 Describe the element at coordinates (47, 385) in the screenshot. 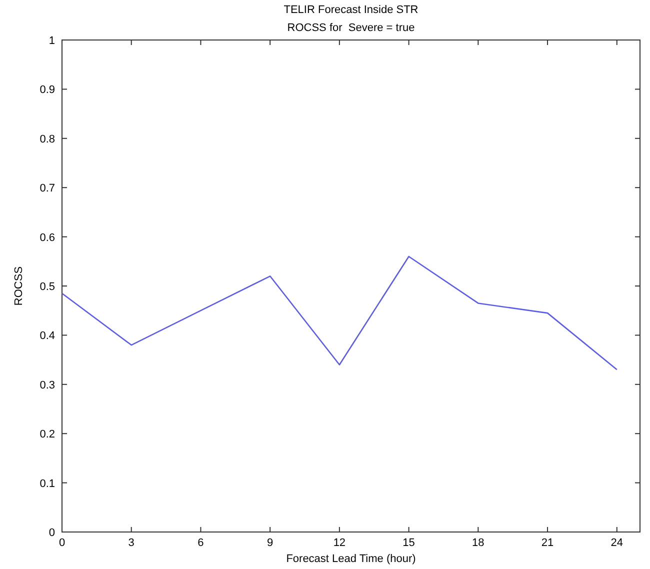

I see `y-tick-label: 0.3` at that location.